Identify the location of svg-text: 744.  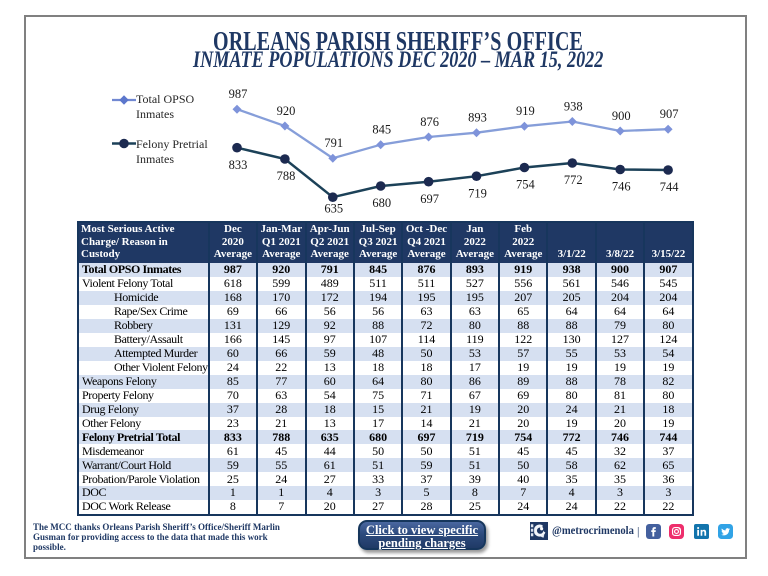
(670, 187).